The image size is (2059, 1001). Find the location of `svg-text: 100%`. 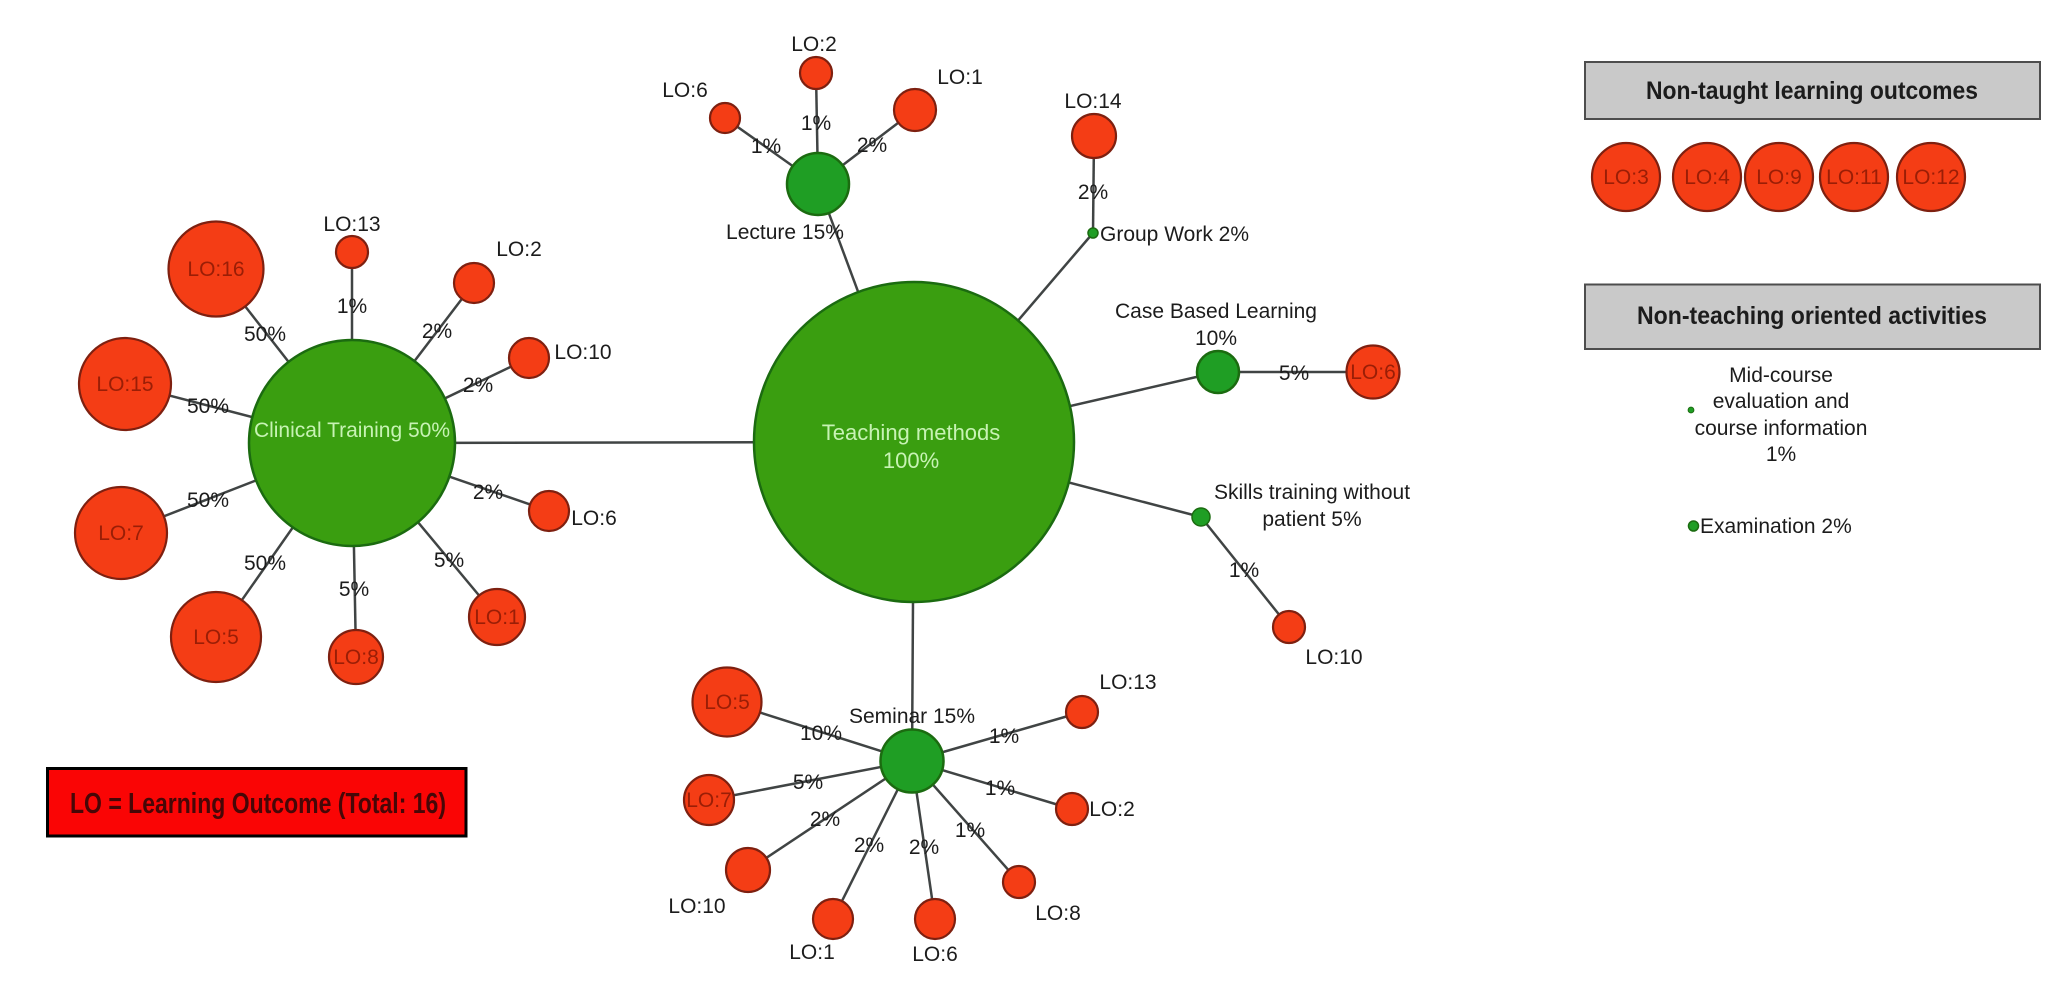

svg-text: 100% is located at coordinates (911, 460).